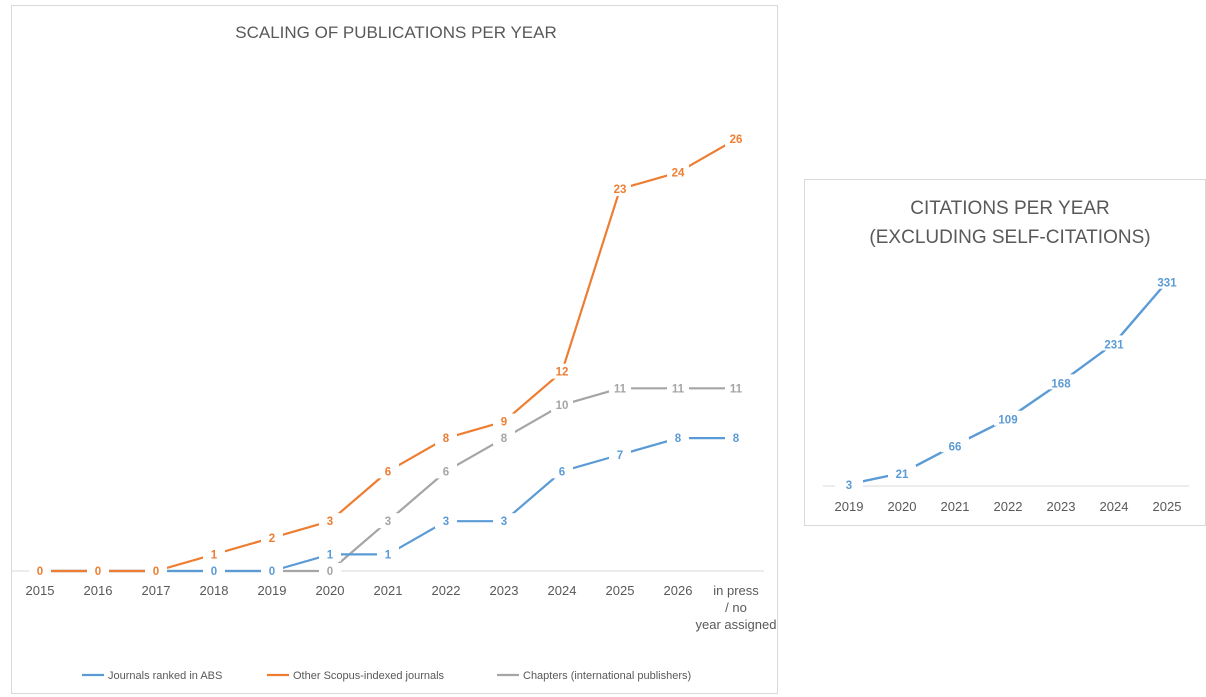 This screenshot has height=697, width=1206. What do you see at coordinates (156, 590) in the screenshot?
I see `x-tick-label: 2017` at bounding box center [156, 590].